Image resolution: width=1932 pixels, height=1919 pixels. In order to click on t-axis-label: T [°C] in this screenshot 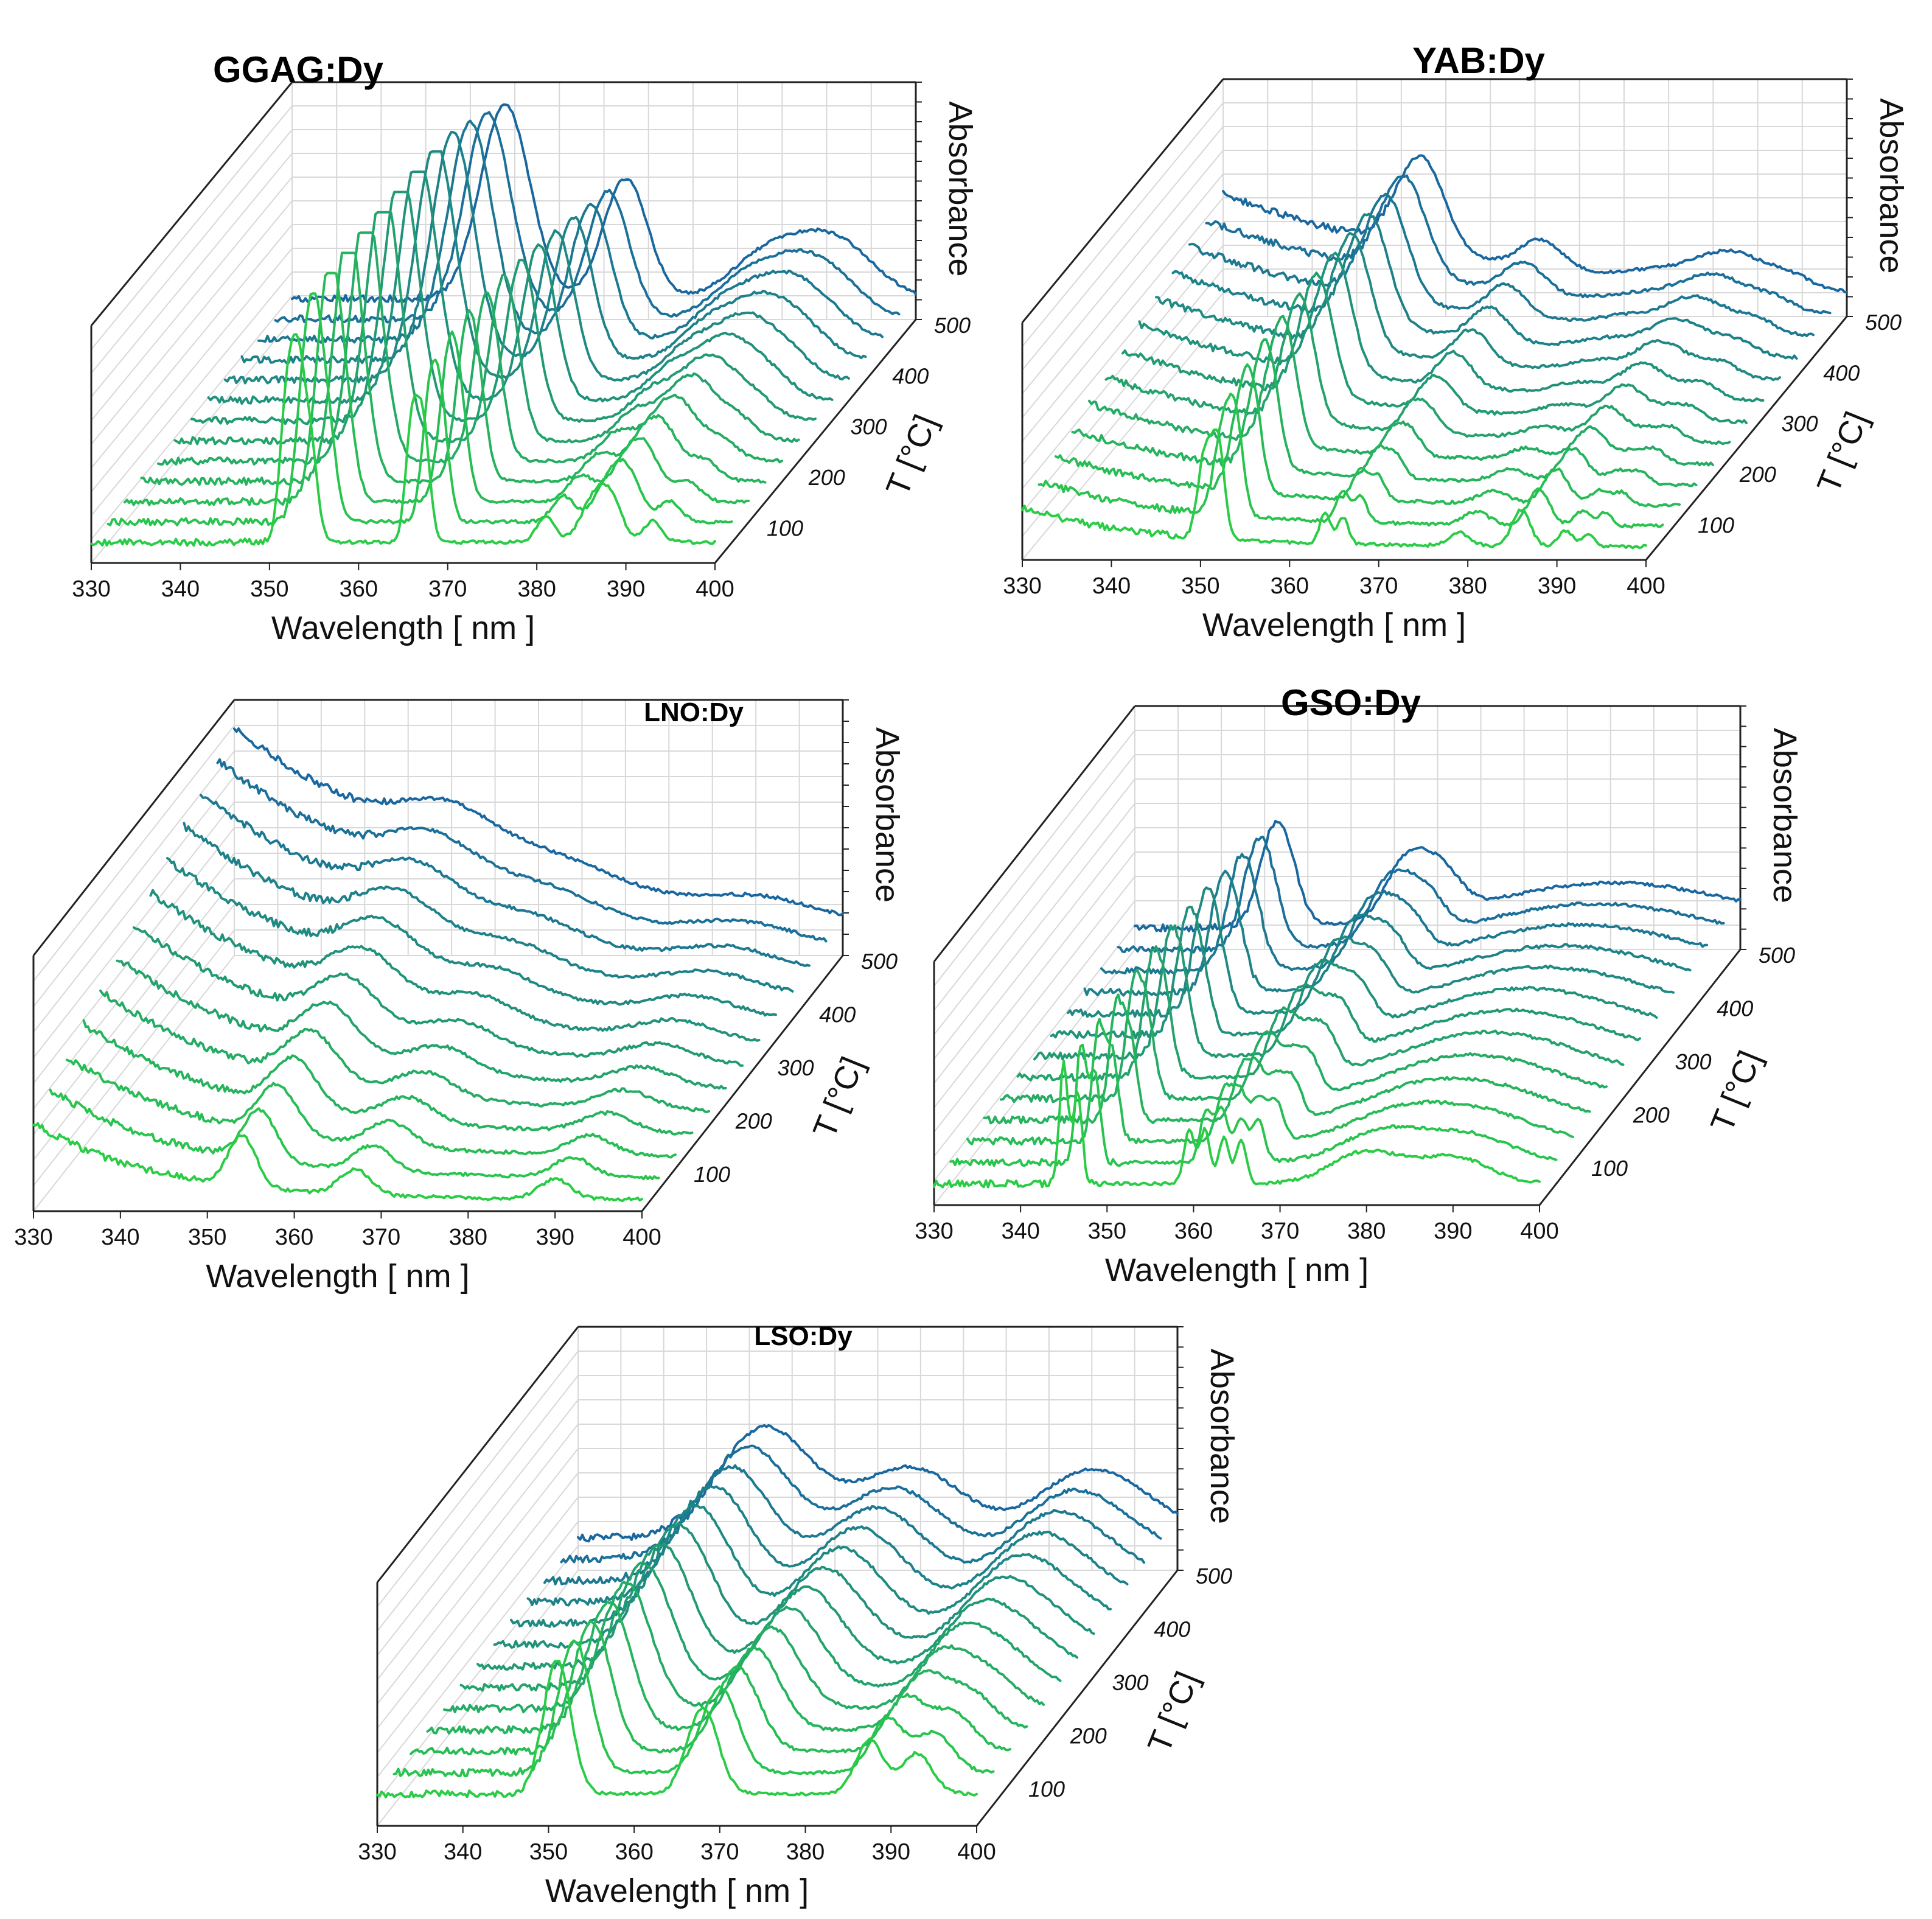, I will do `click(1736, 1091)`.